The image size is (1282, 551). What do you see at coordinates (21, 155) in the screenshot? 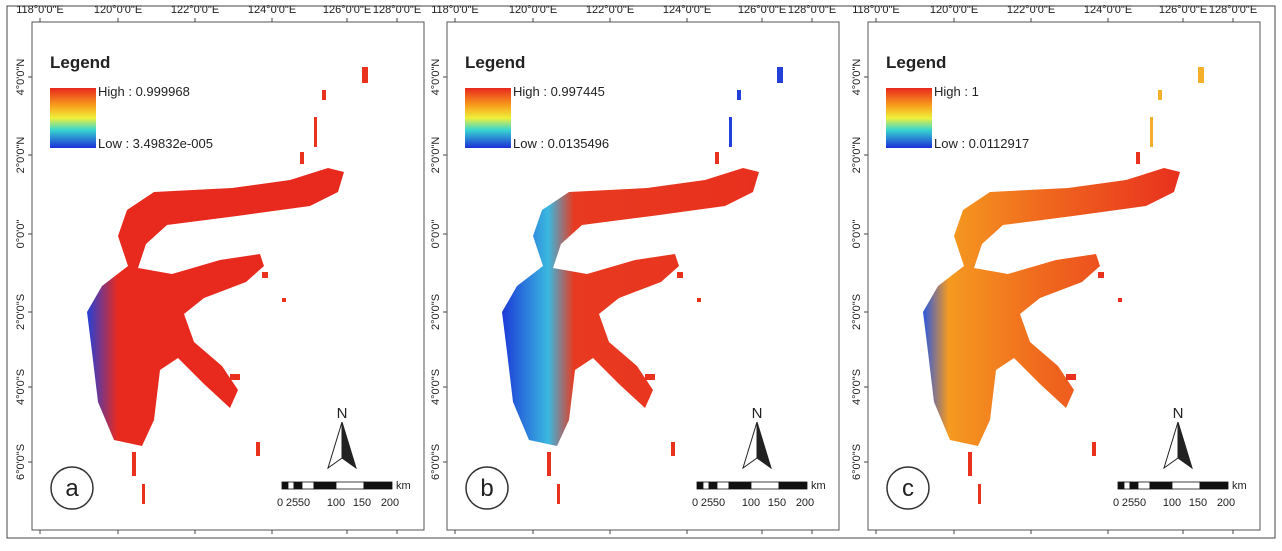
I see `y-tick-label: 2°0'0"N` at bounding box center [21, 155].